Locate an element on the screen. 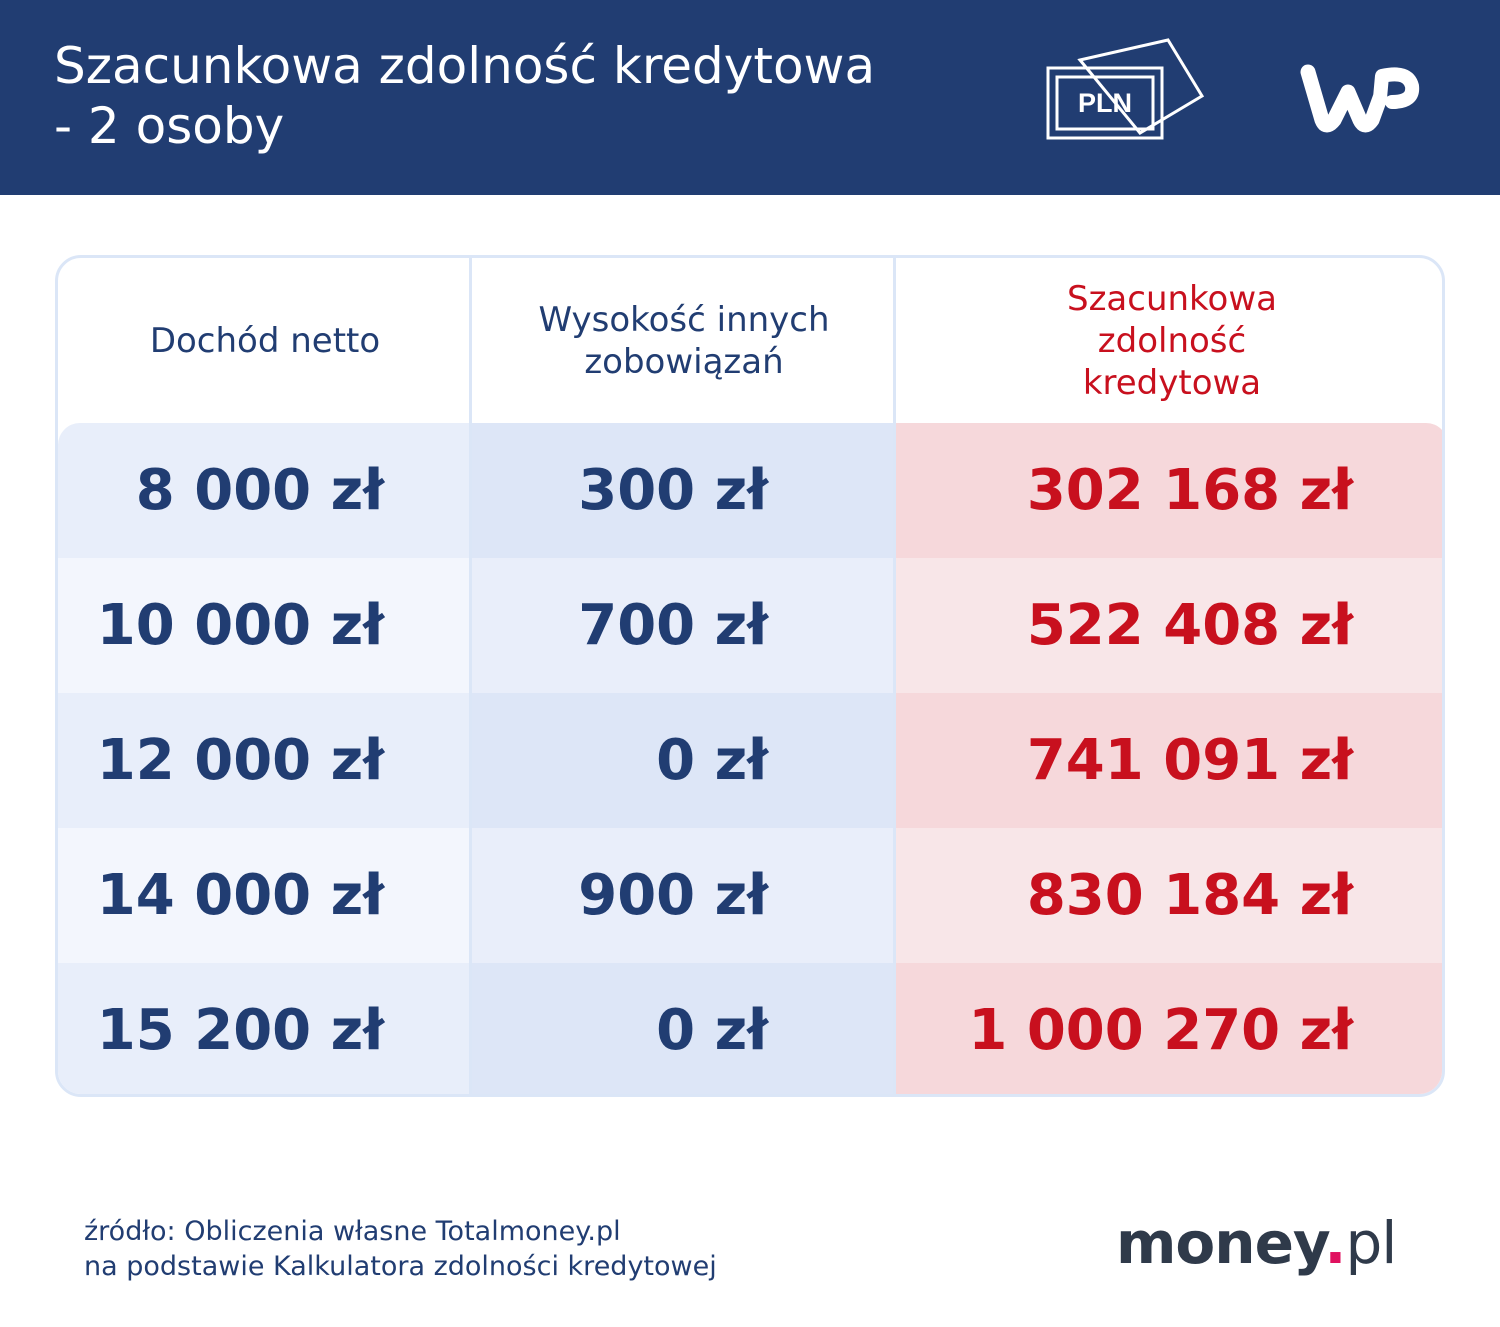 This screenshot has height=1327, width=1500. brand-tld: pl is located at coordinates (1371, 1243).